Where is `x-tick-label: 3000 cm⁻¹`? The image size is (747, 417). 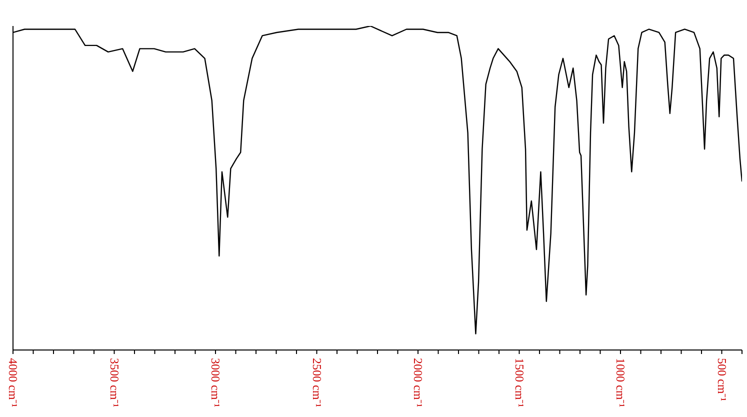
x-tick-label: 3000 cm⁻¹ is located at coordinates (215, 383).